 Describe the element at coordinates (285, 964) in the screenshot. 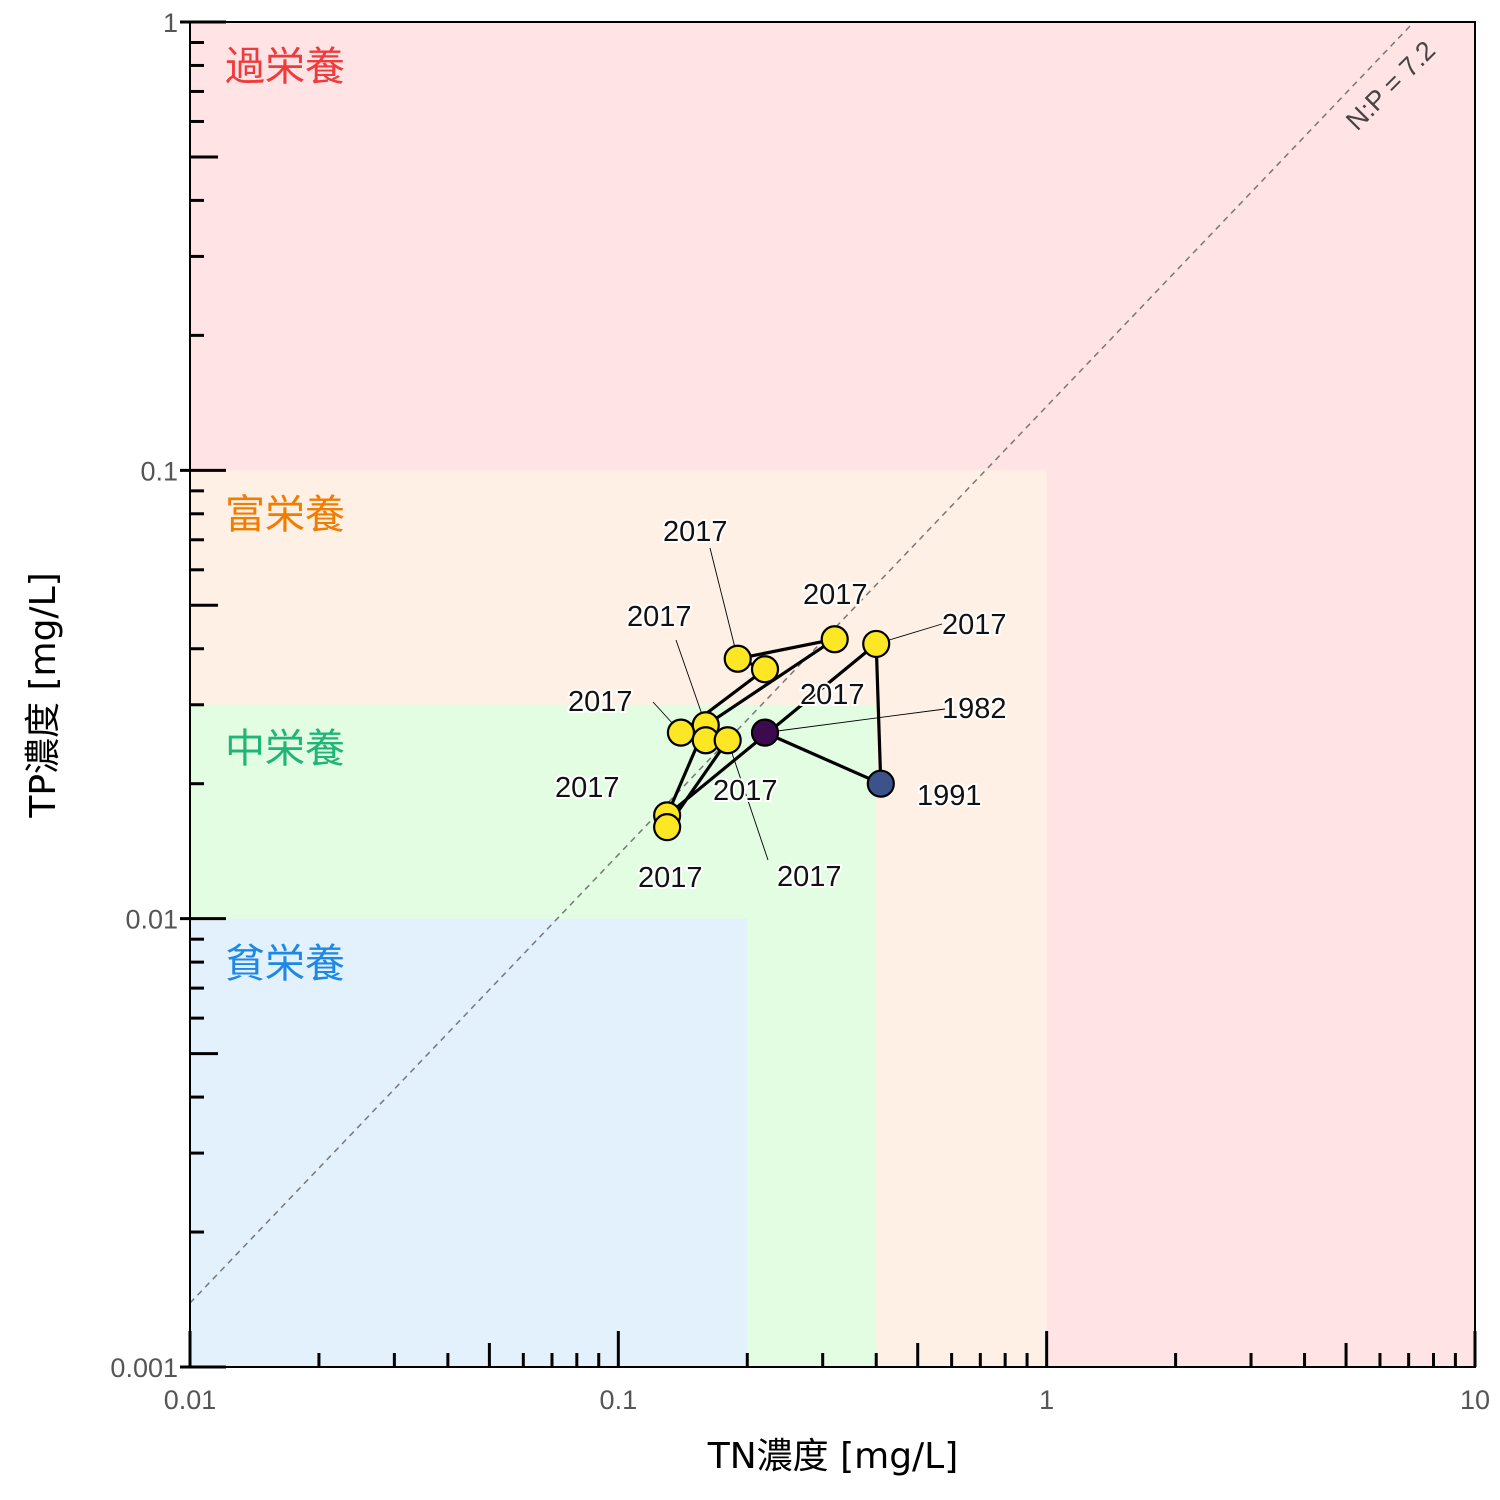

I see `zone-label-4: 貧栄養` at that location.